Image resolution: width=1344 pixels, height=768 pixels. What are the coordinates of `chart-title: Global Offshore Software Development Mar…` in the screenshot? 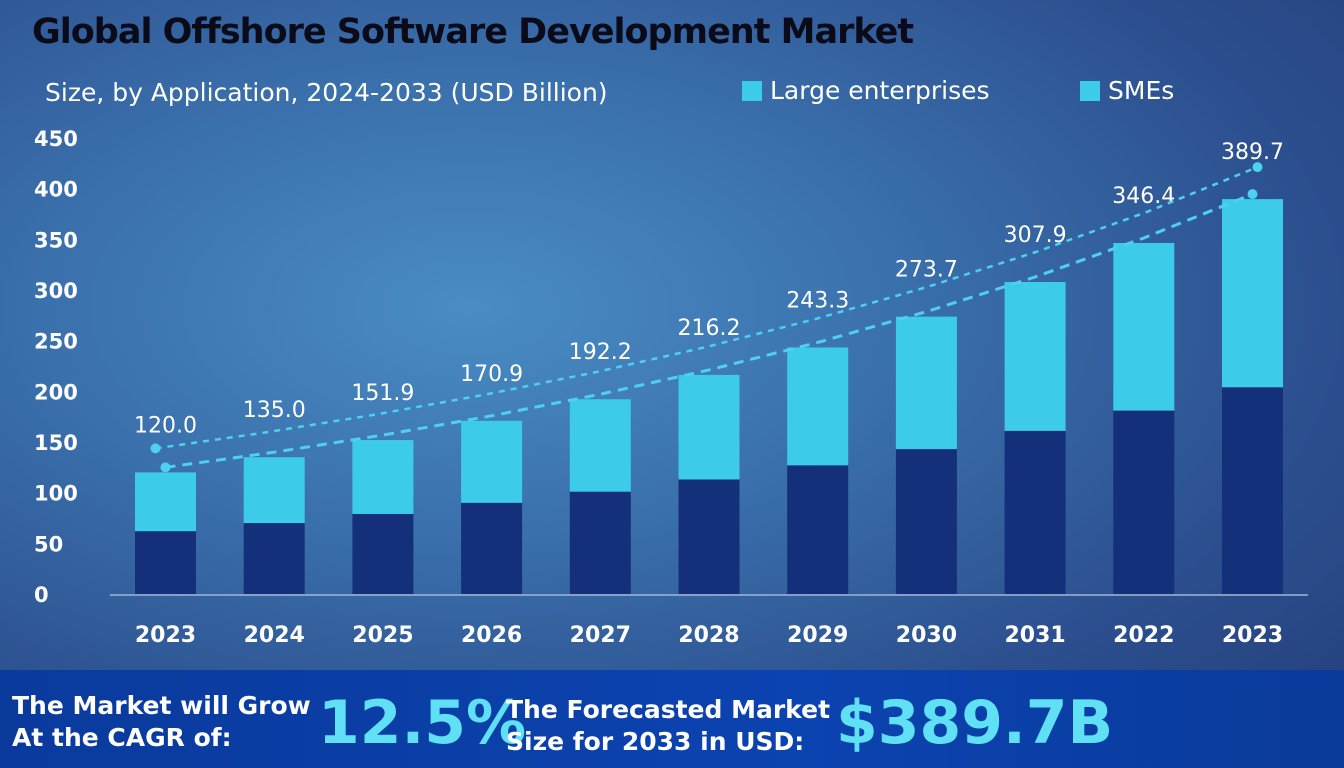 It's located at (473, 32).